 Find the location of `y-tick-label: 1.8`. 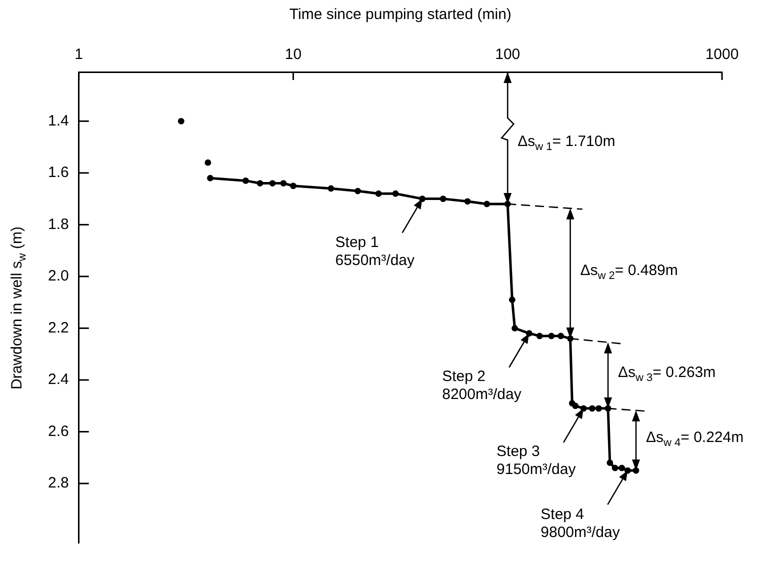

y-tick-label: 1.8 is located at coordinates (58, 224).